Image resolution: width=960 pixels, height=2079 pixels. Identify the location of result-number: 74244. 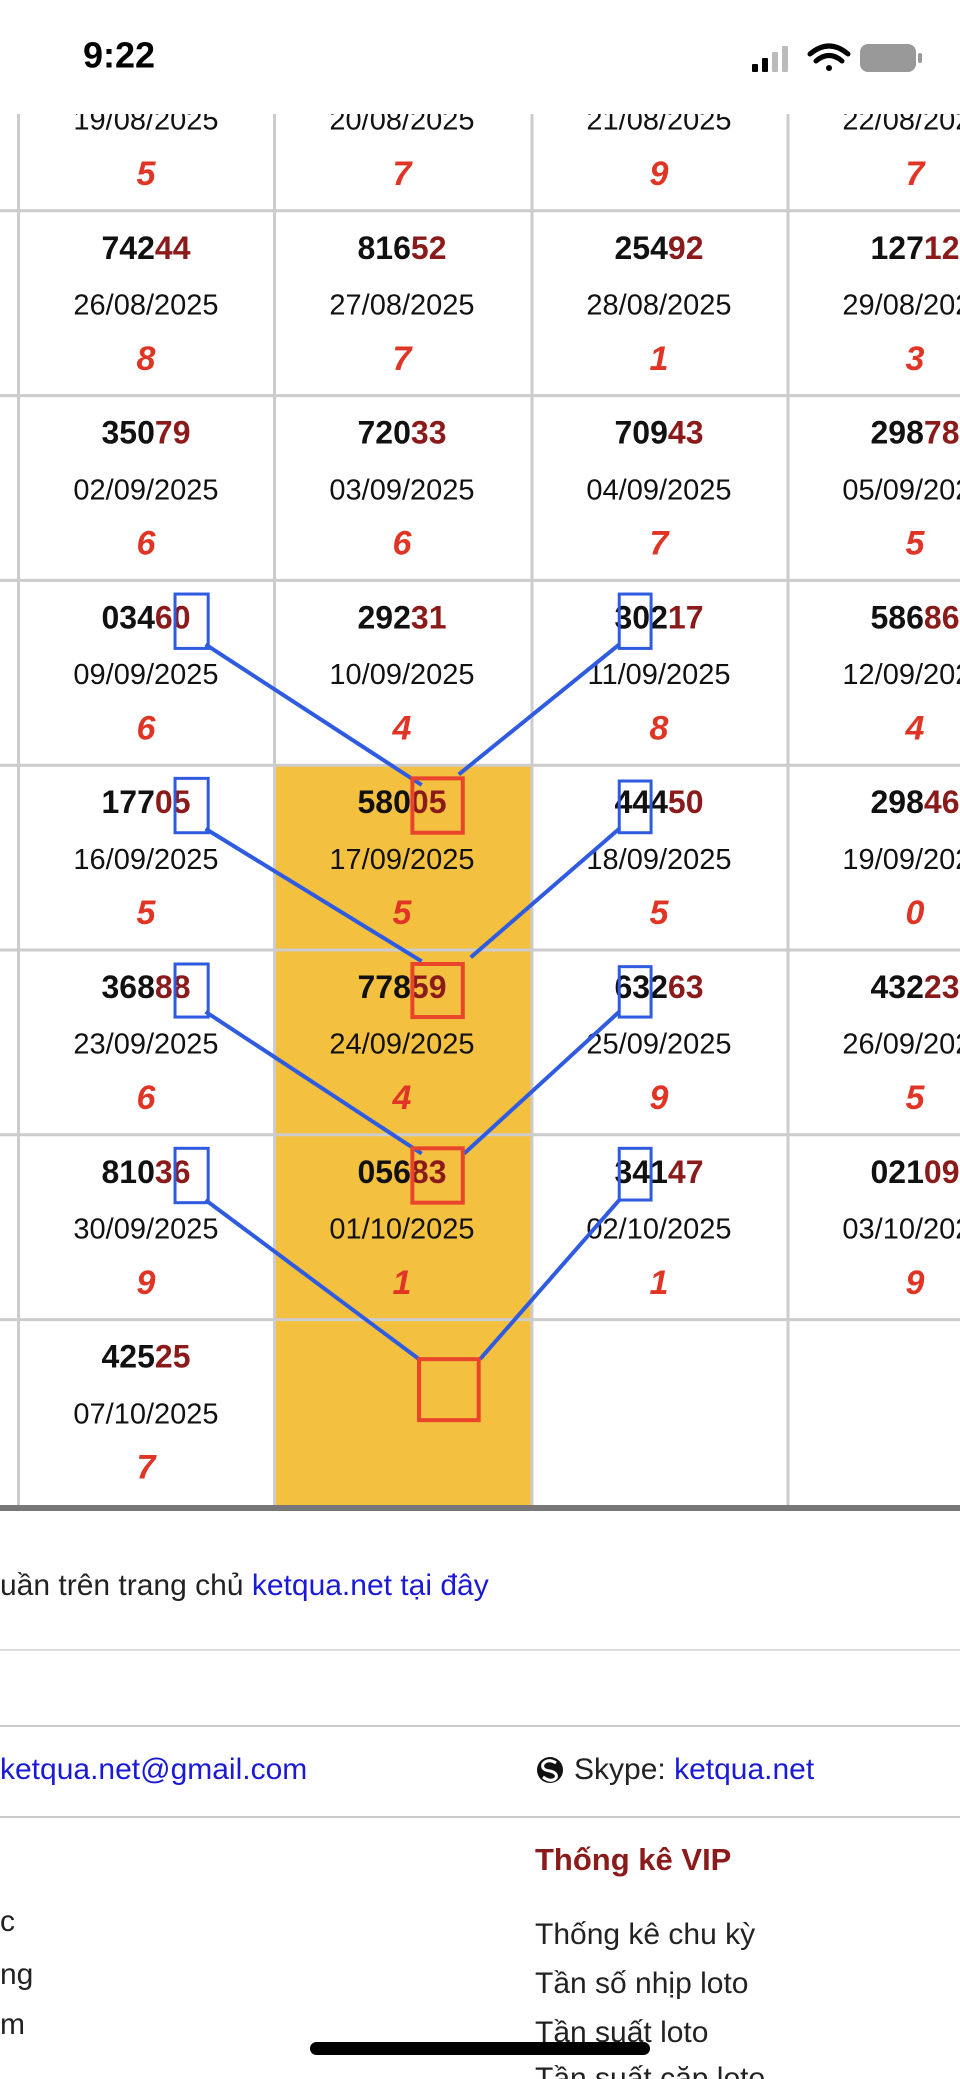
(146, 248).